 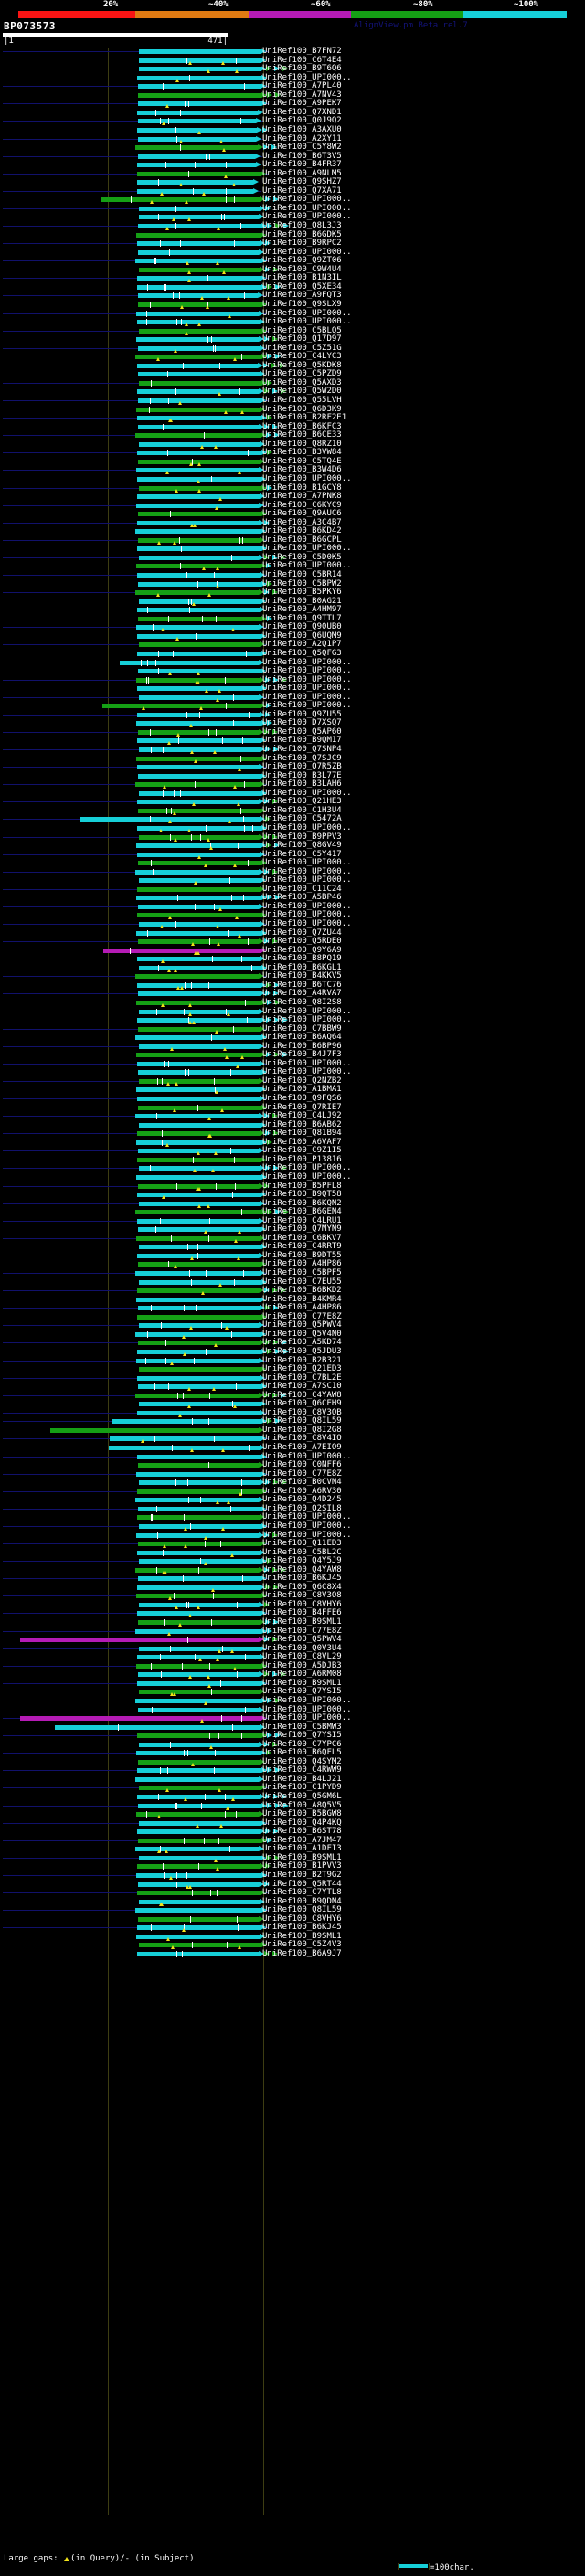 What do you see at coordinates (302, 1325) in the screenshot?
I see `hit-label: UniRef100_Q5PWV4` at bounding box center [302, 1325].